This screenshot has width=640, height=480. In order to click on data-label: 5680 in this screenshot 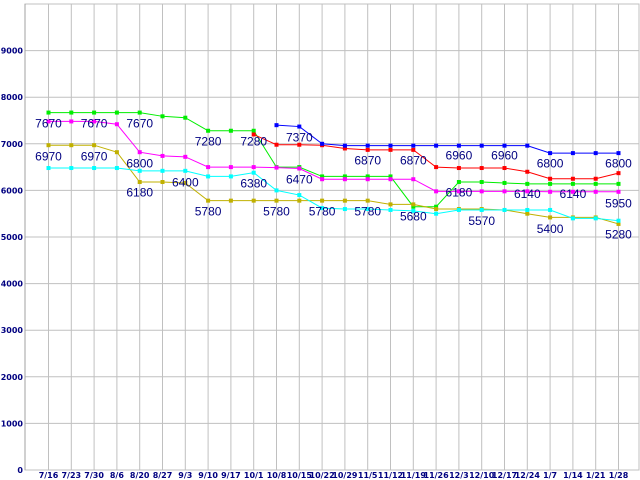, I will do `click(413, 217)`.